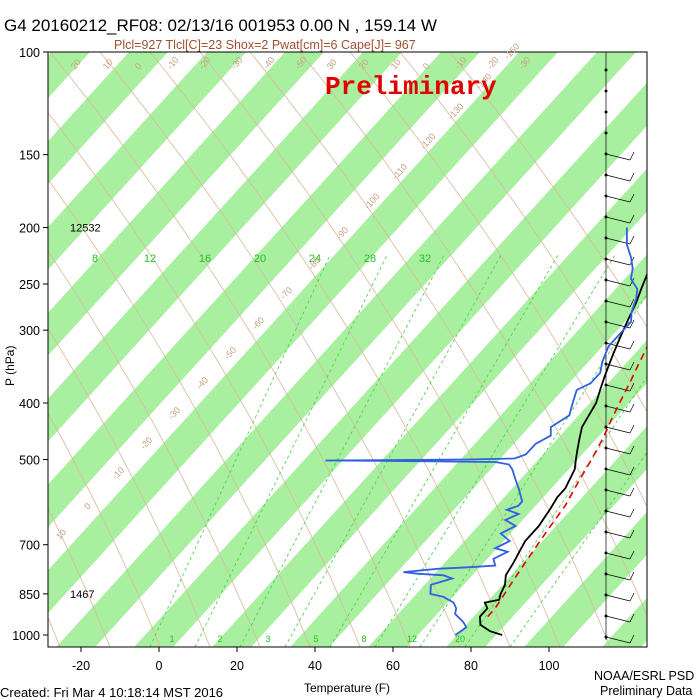  Describe the element at coordinates (332, 64) in the screenshot. I see `dry-adiabat-label: 30` at that location.